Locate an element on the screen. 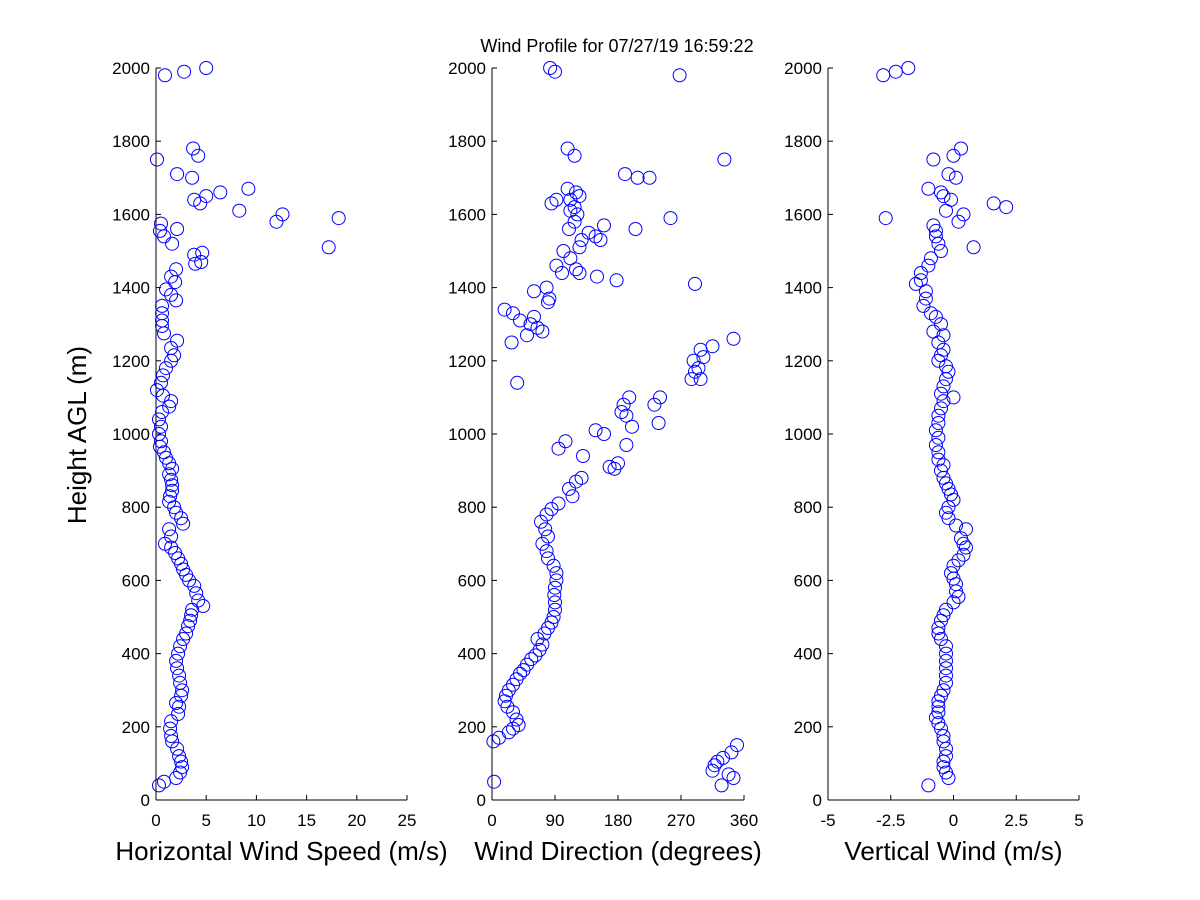 This screenshot has width=1200, height=900. x-tick-label: 90 is located at coordinates (555, 820).